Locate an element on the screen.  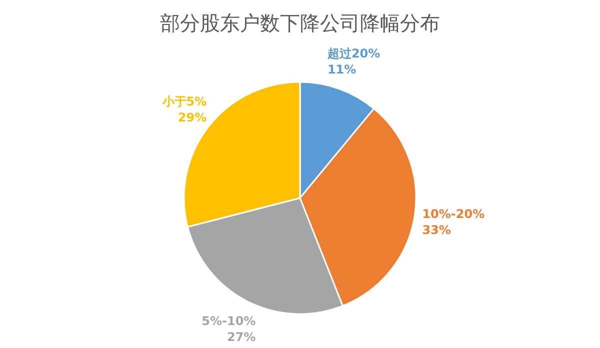
slice-label: 10%-20% is located at coordinates (453, 213).